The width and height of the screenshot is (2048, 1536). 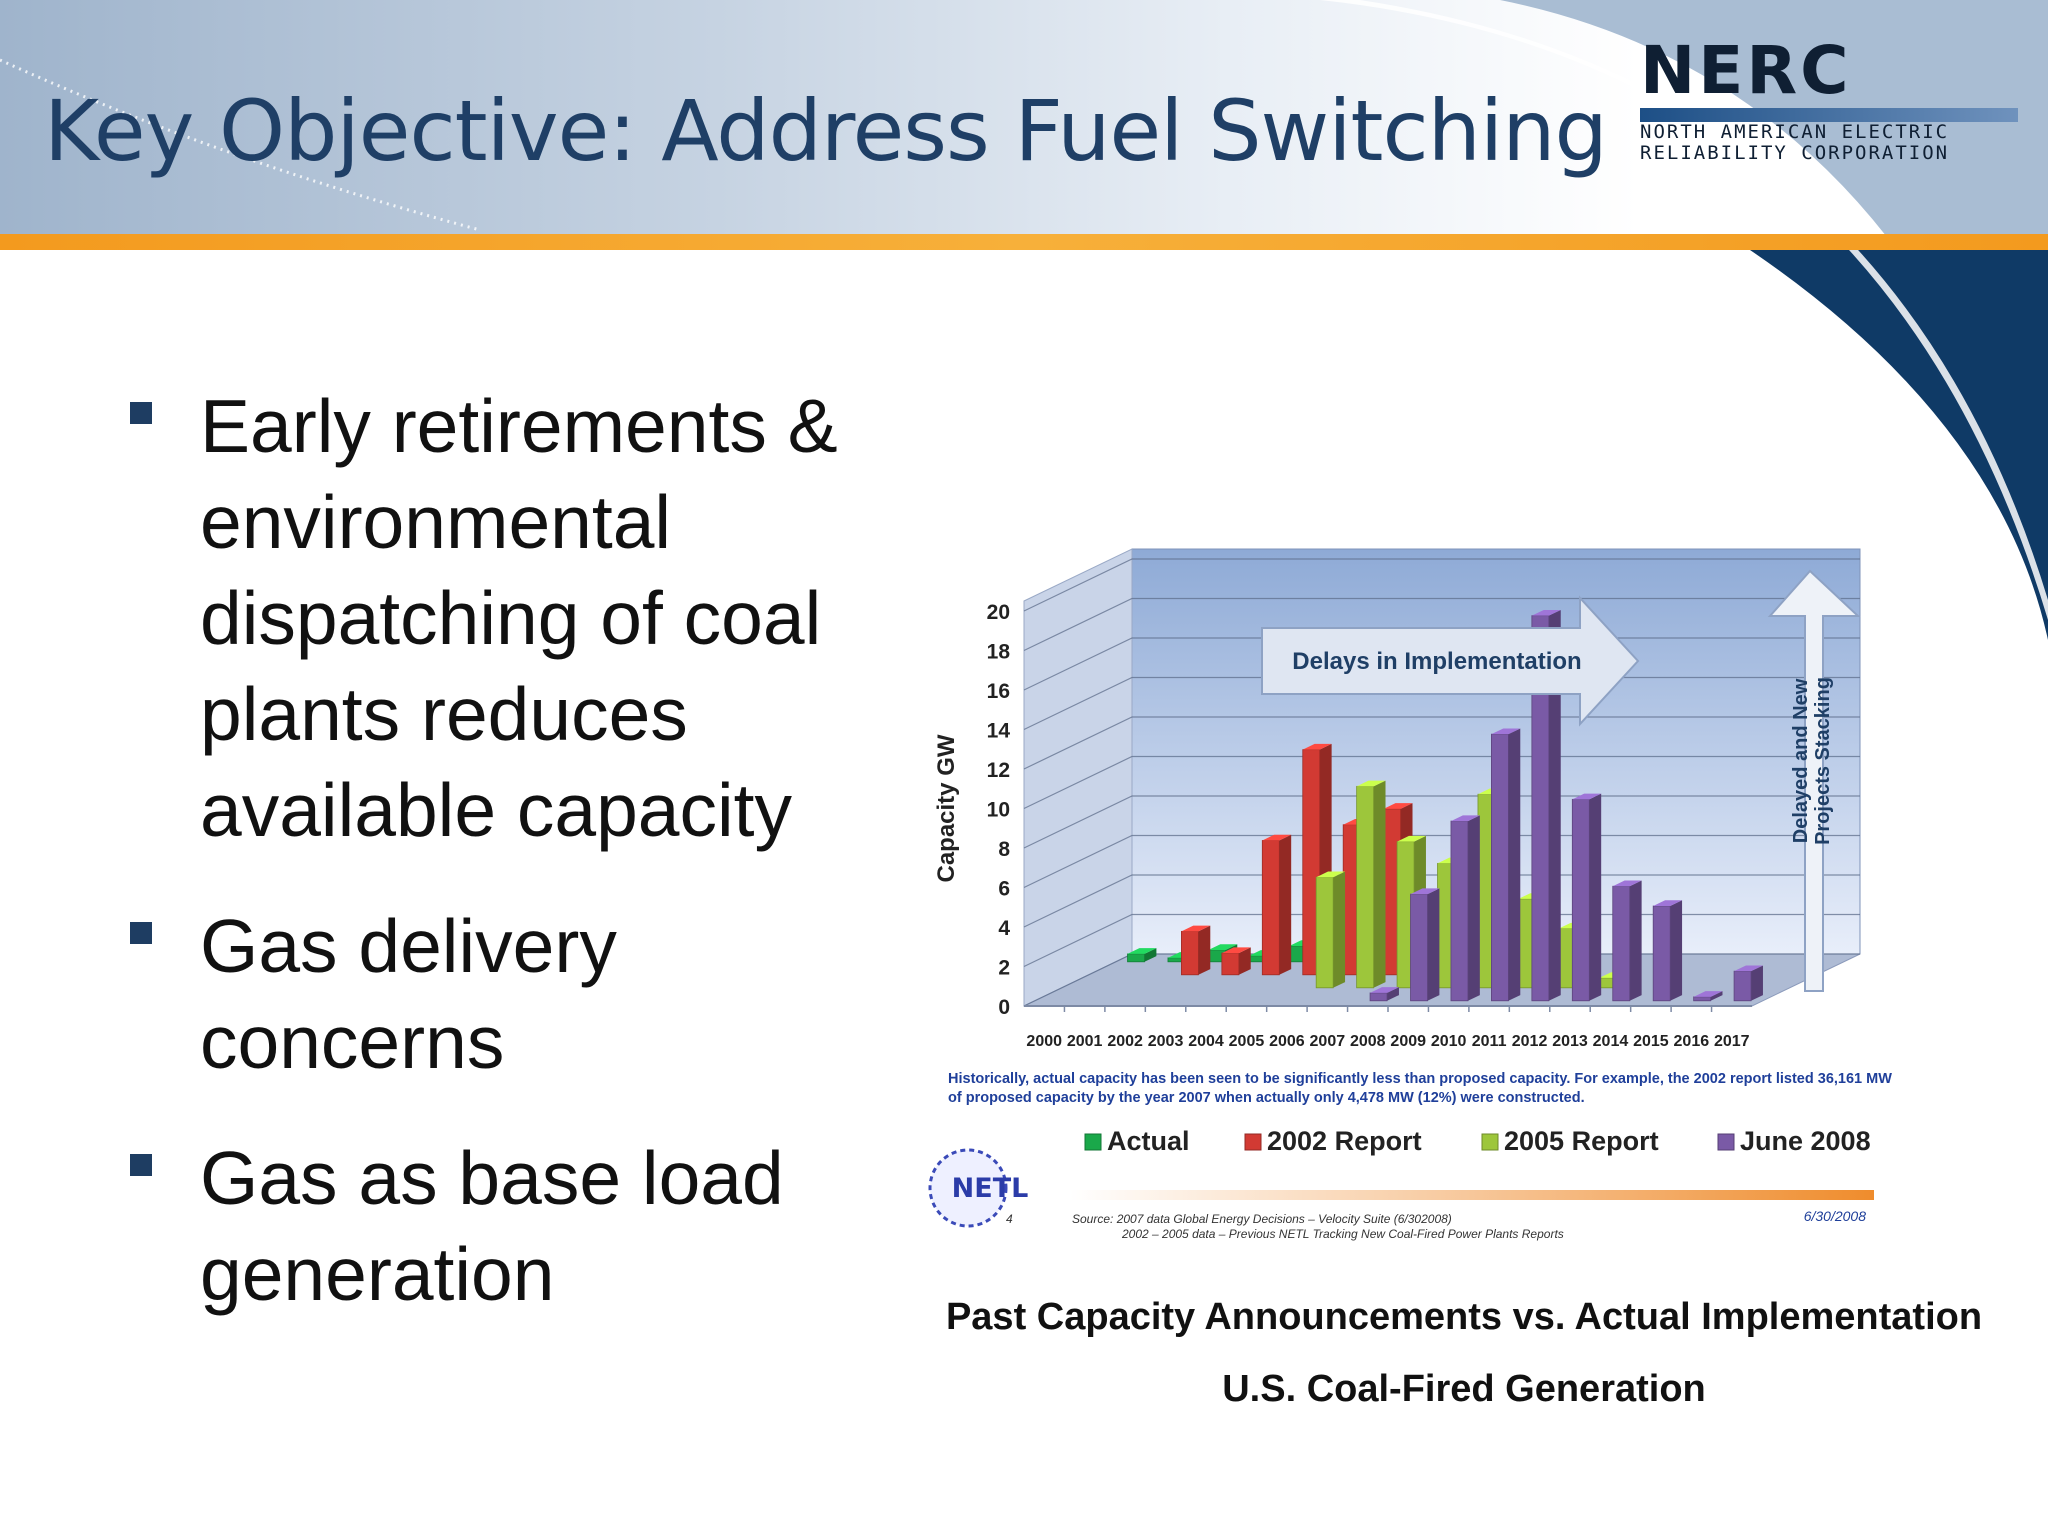 What do you see at coordinates (1166, 1041) in the screenshot?
I see `x-tick-label: 2003` at bounding box center [1166, 1041].